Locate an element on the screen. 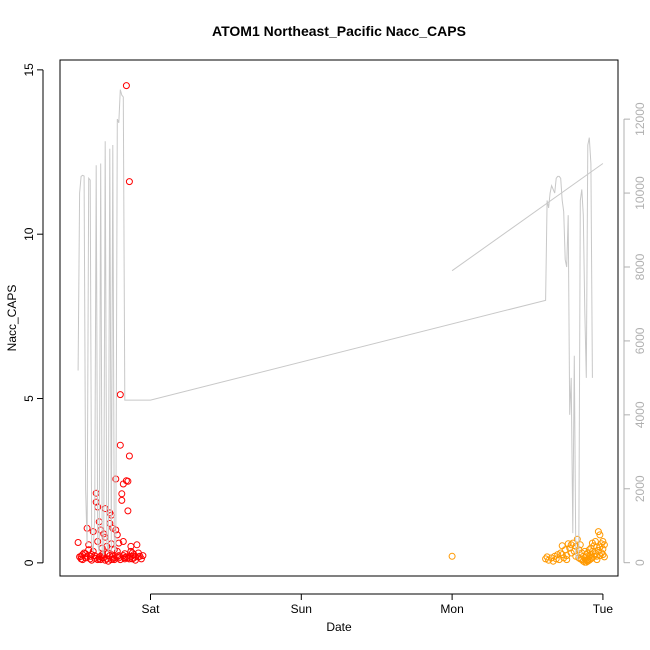 The width and height of the screenshot is (650, 650). y-right-tick-label-4: 8000 is located at coordinates (640, 266).